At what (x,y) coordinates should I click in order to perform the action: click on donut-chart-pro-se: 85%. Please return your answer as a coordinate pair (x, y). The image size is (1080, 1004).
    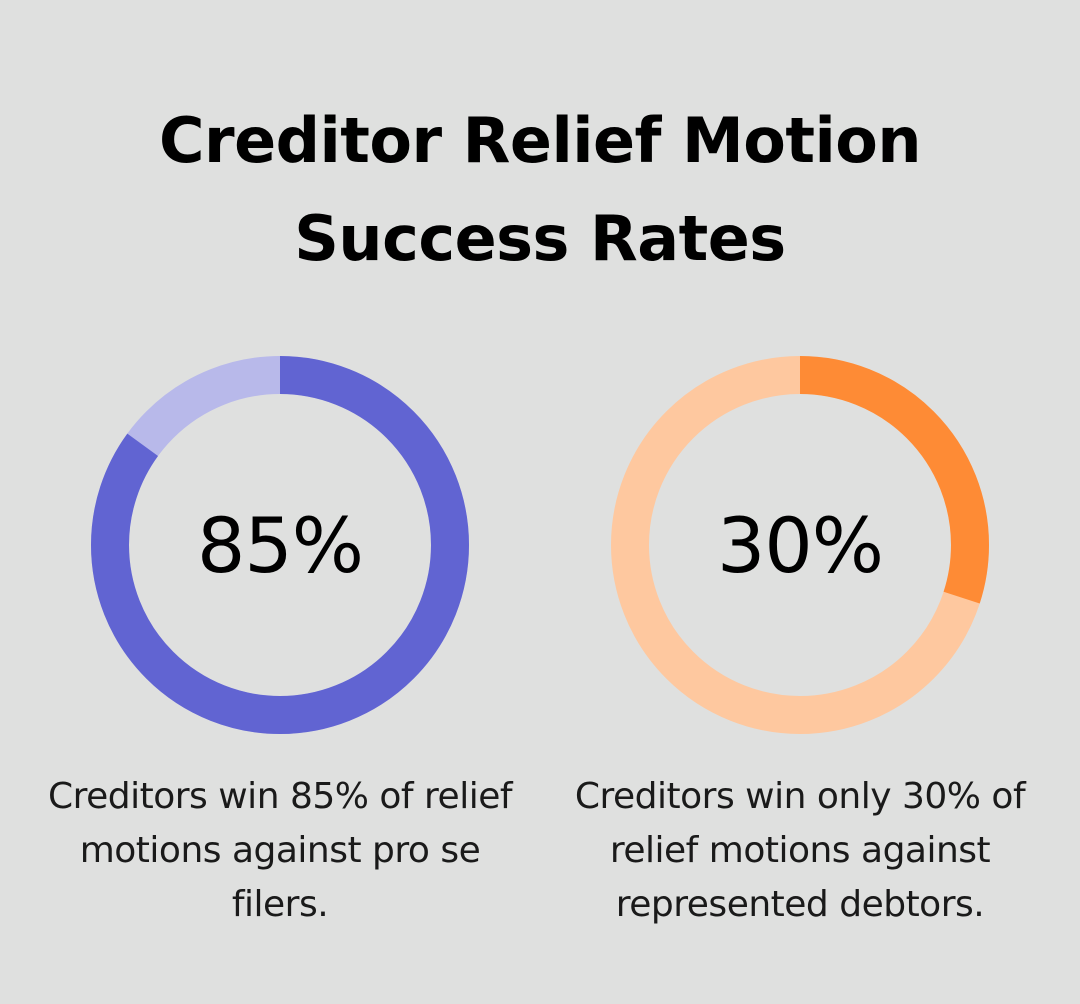
    Looking at the image, I should click on (280, 545).